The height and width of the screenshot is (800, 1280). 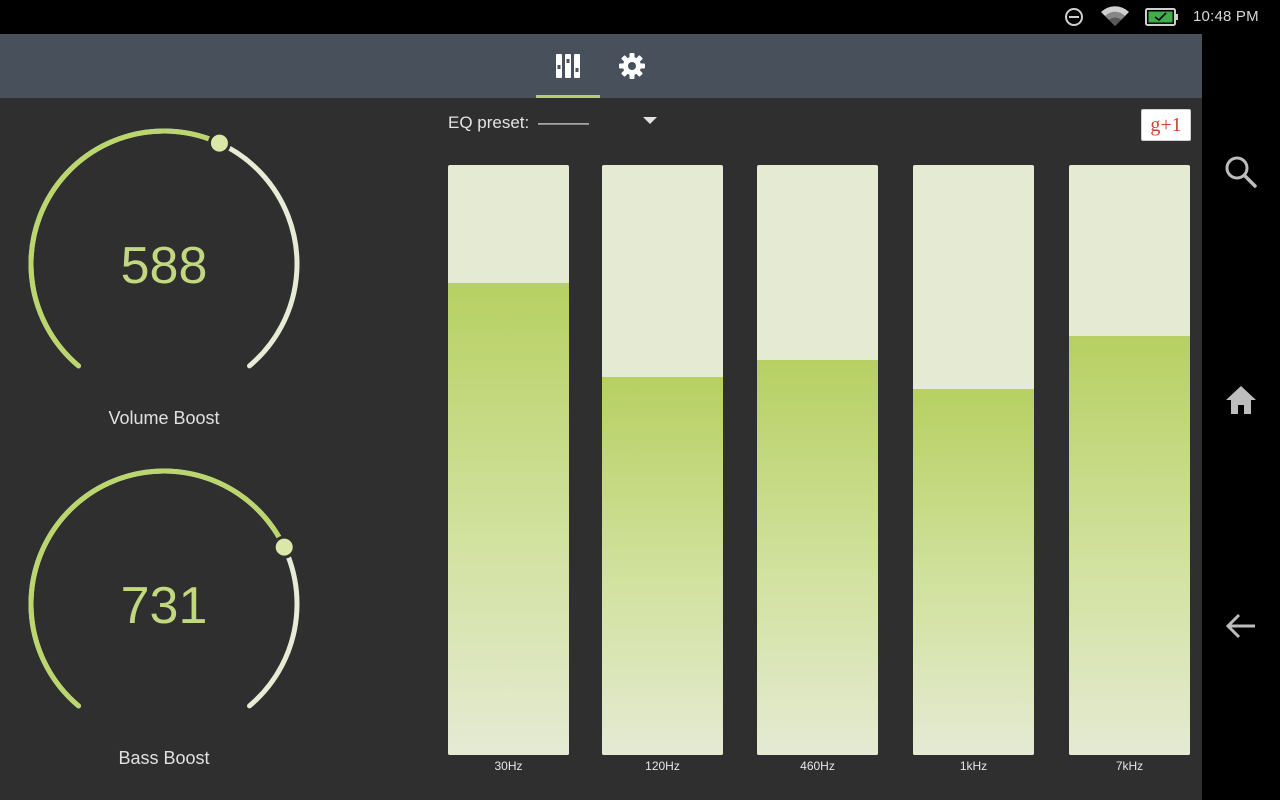 What do you see at coordinates (1115, 16) in the screenshot?
I see `wifi-icon` at bounding box center [1115, 16].